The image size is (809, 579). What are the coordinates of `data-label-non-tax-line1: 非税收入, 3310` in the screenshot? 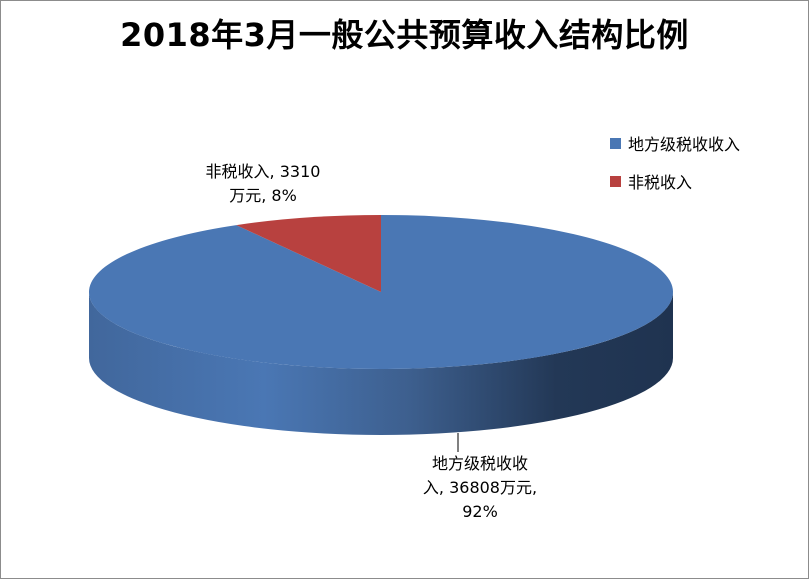 It's located at (263, 171).